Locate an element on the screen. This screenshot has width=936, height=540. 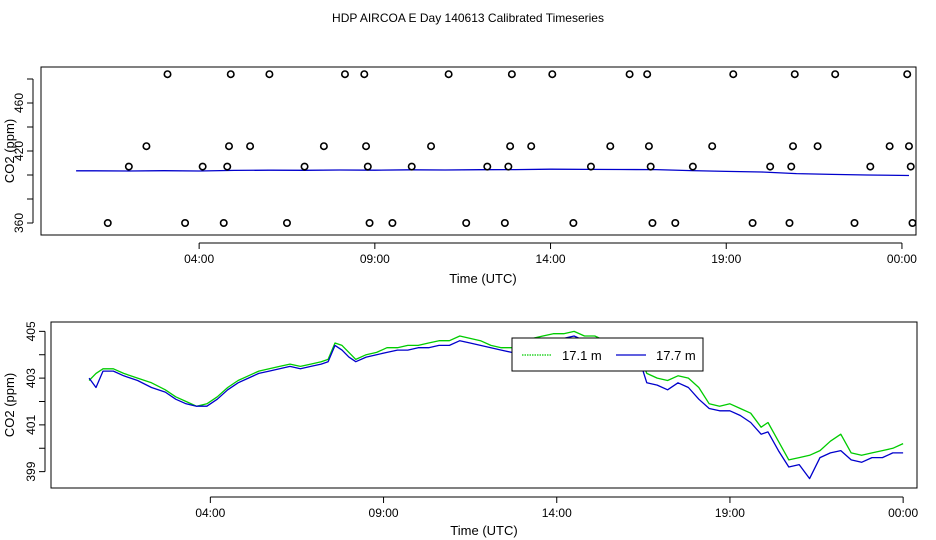
y-tick-label: 403 is located at coordinates (31, 378).